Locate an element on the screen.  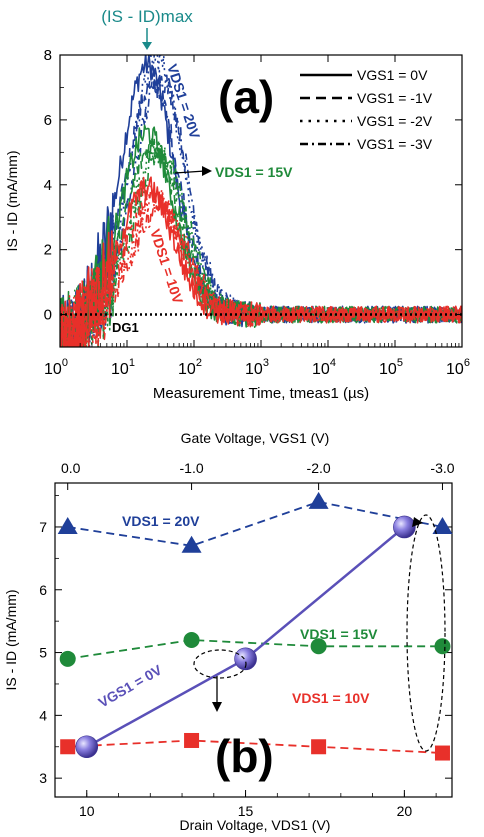
series-label-15v: VDS1 = 15V is located at coordinates (254, 172).